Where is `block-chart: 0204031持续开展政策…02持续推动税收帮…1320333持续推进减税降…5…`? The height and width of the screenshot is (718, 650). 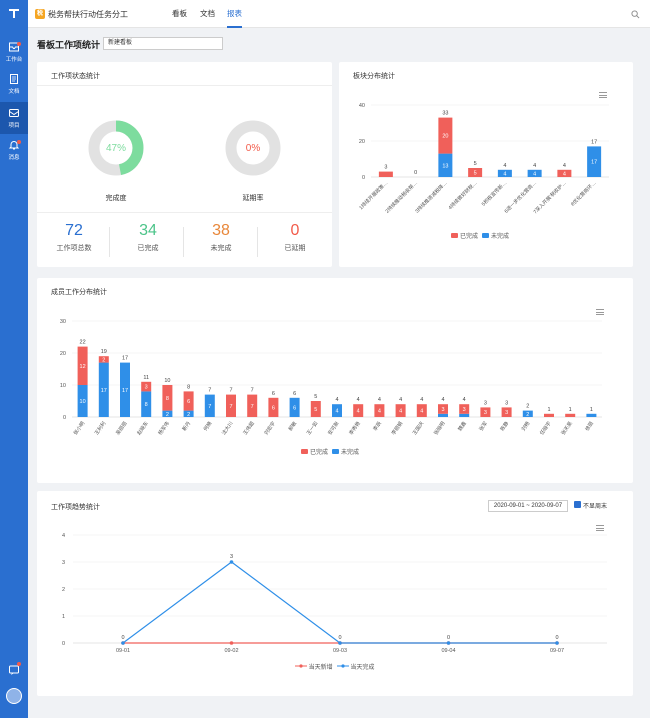
block-chart: 0204031持续开展政策…02持续推动税收帮…1320333持续推进减税降…5… is located at coordinates (483, 159).